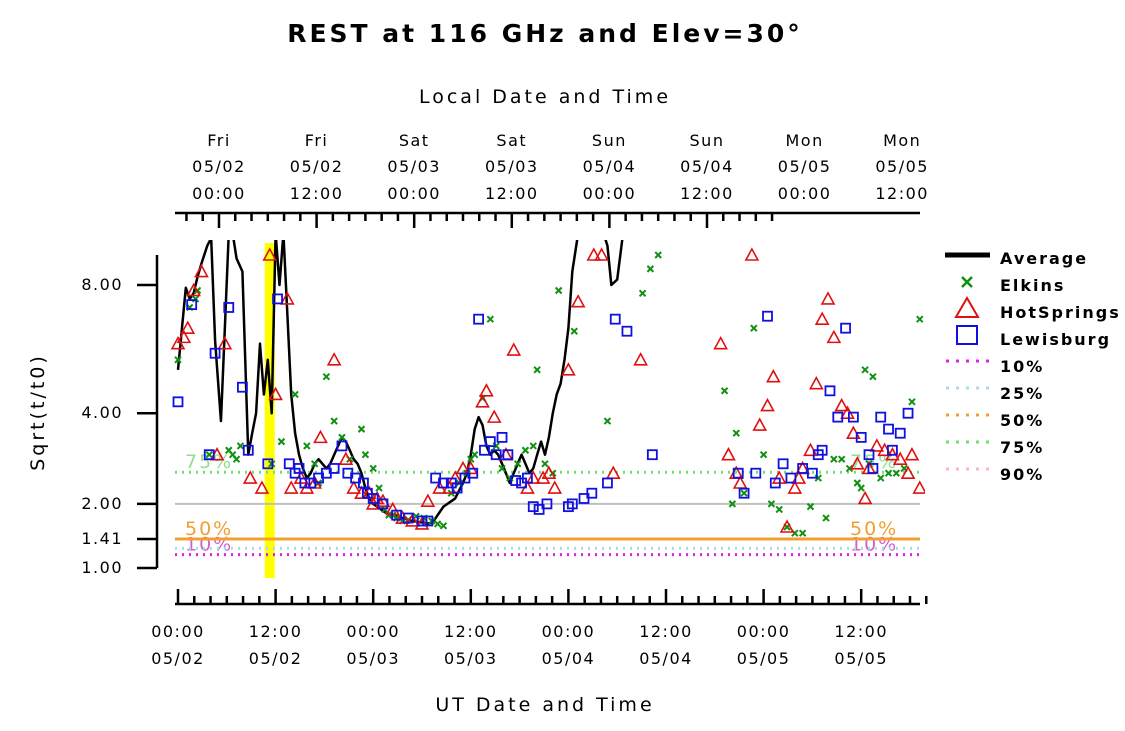 The height and width of the screenshot is (731, 1125). What do you see at coordinates (1022, 420) in the screenshot?
I see `legend-label: 50%` at bounding box center [1022, 420].